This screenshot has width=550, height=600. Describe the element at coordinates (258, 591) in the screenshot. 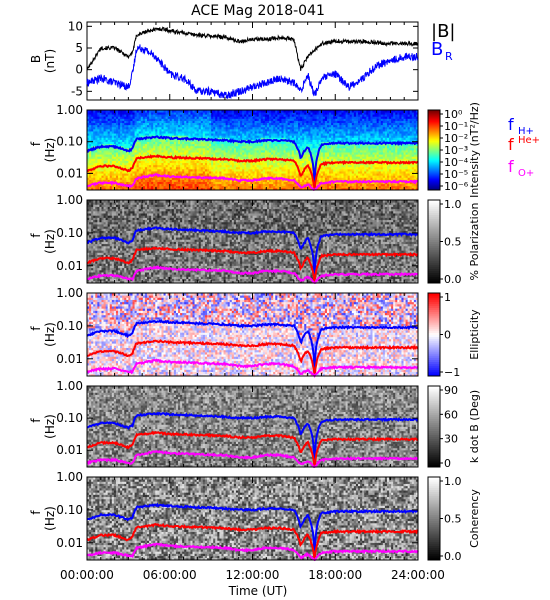

I see `x-axis-title: Time (UT)` at that location.